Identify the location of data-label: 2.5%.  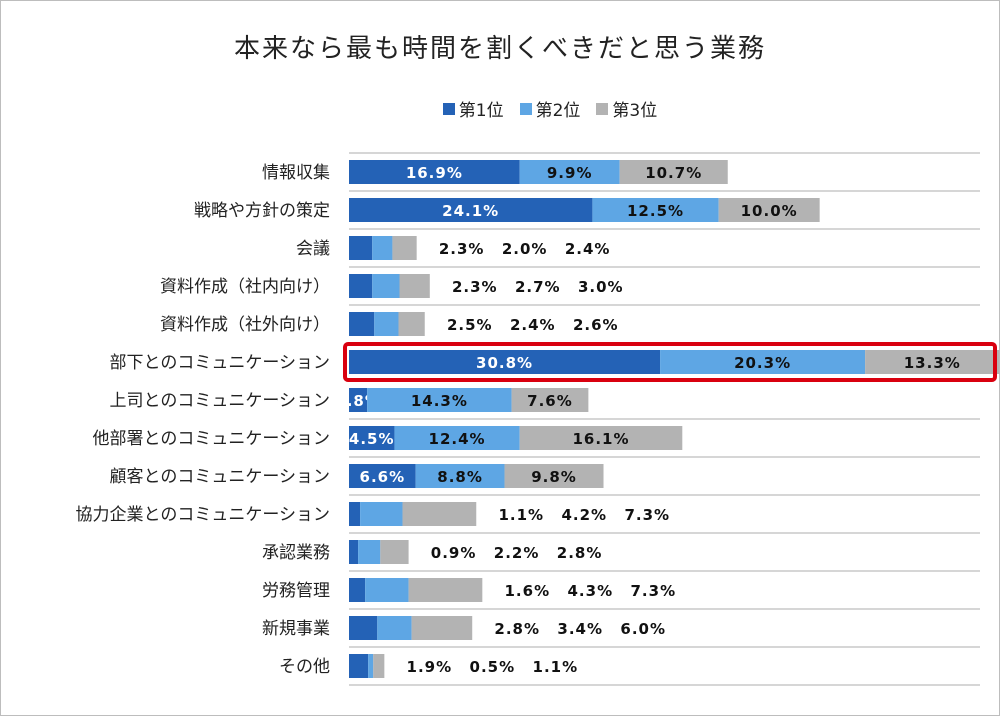
(470, 325).